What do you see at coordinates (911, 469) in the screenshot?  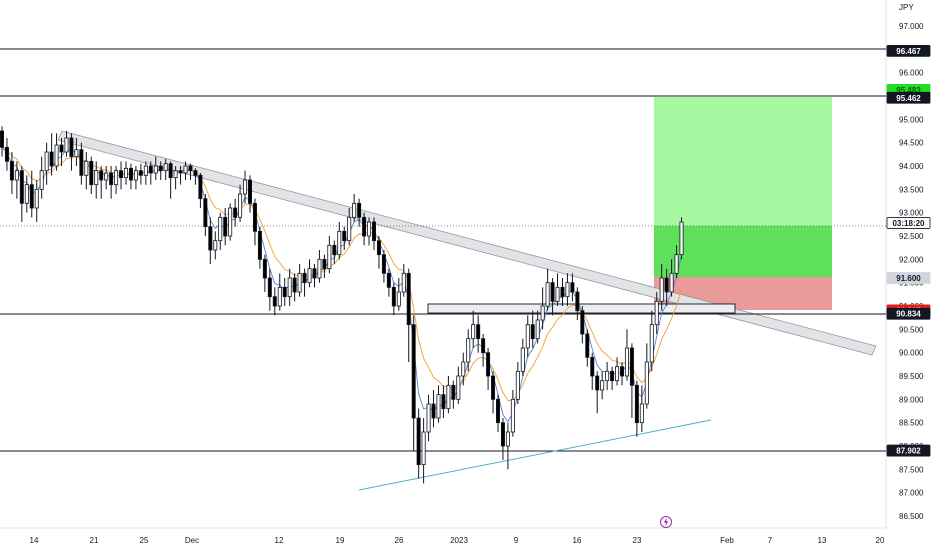 I see `price-tick: 87.500` at bounding box center [911, 469].